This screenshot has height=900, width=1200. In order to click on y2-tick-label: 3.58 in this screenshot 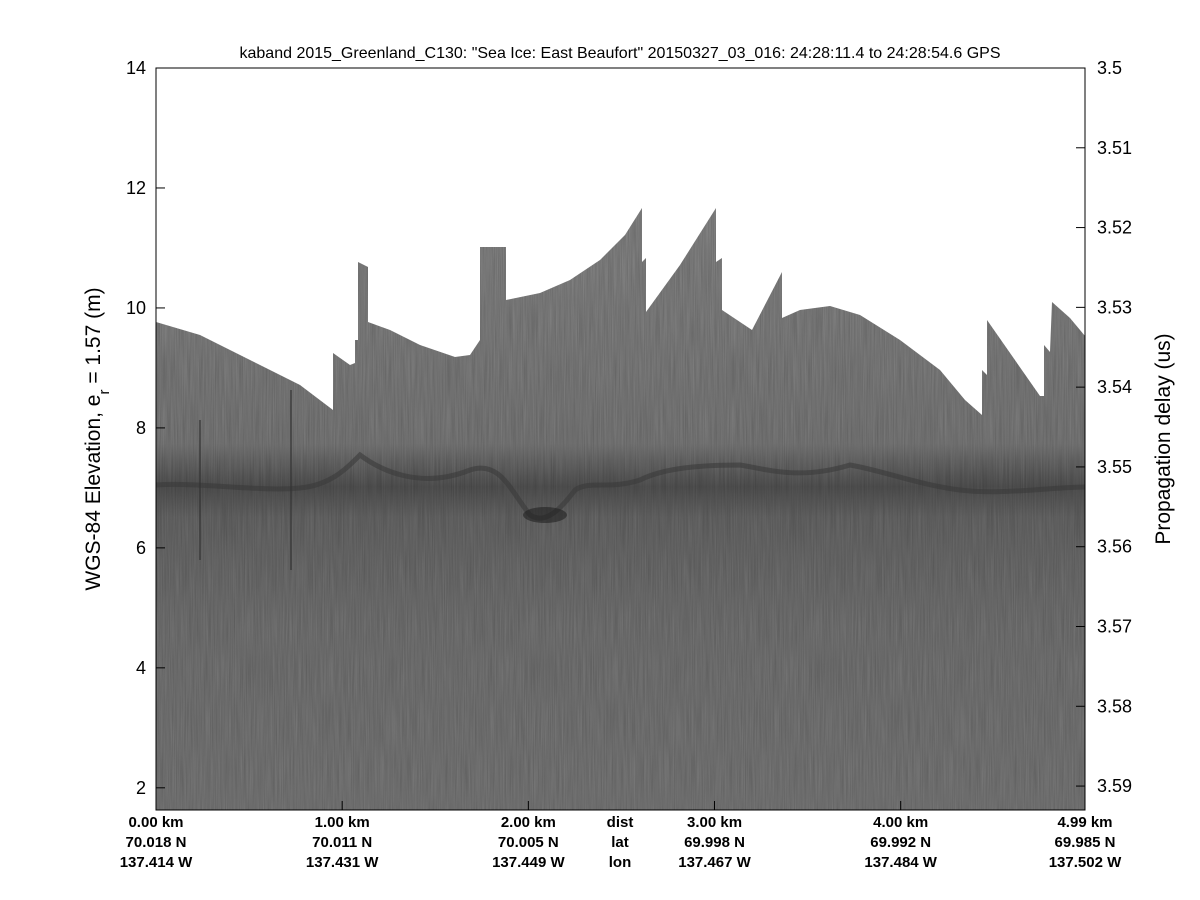, I will do `click(1114, 706)`.